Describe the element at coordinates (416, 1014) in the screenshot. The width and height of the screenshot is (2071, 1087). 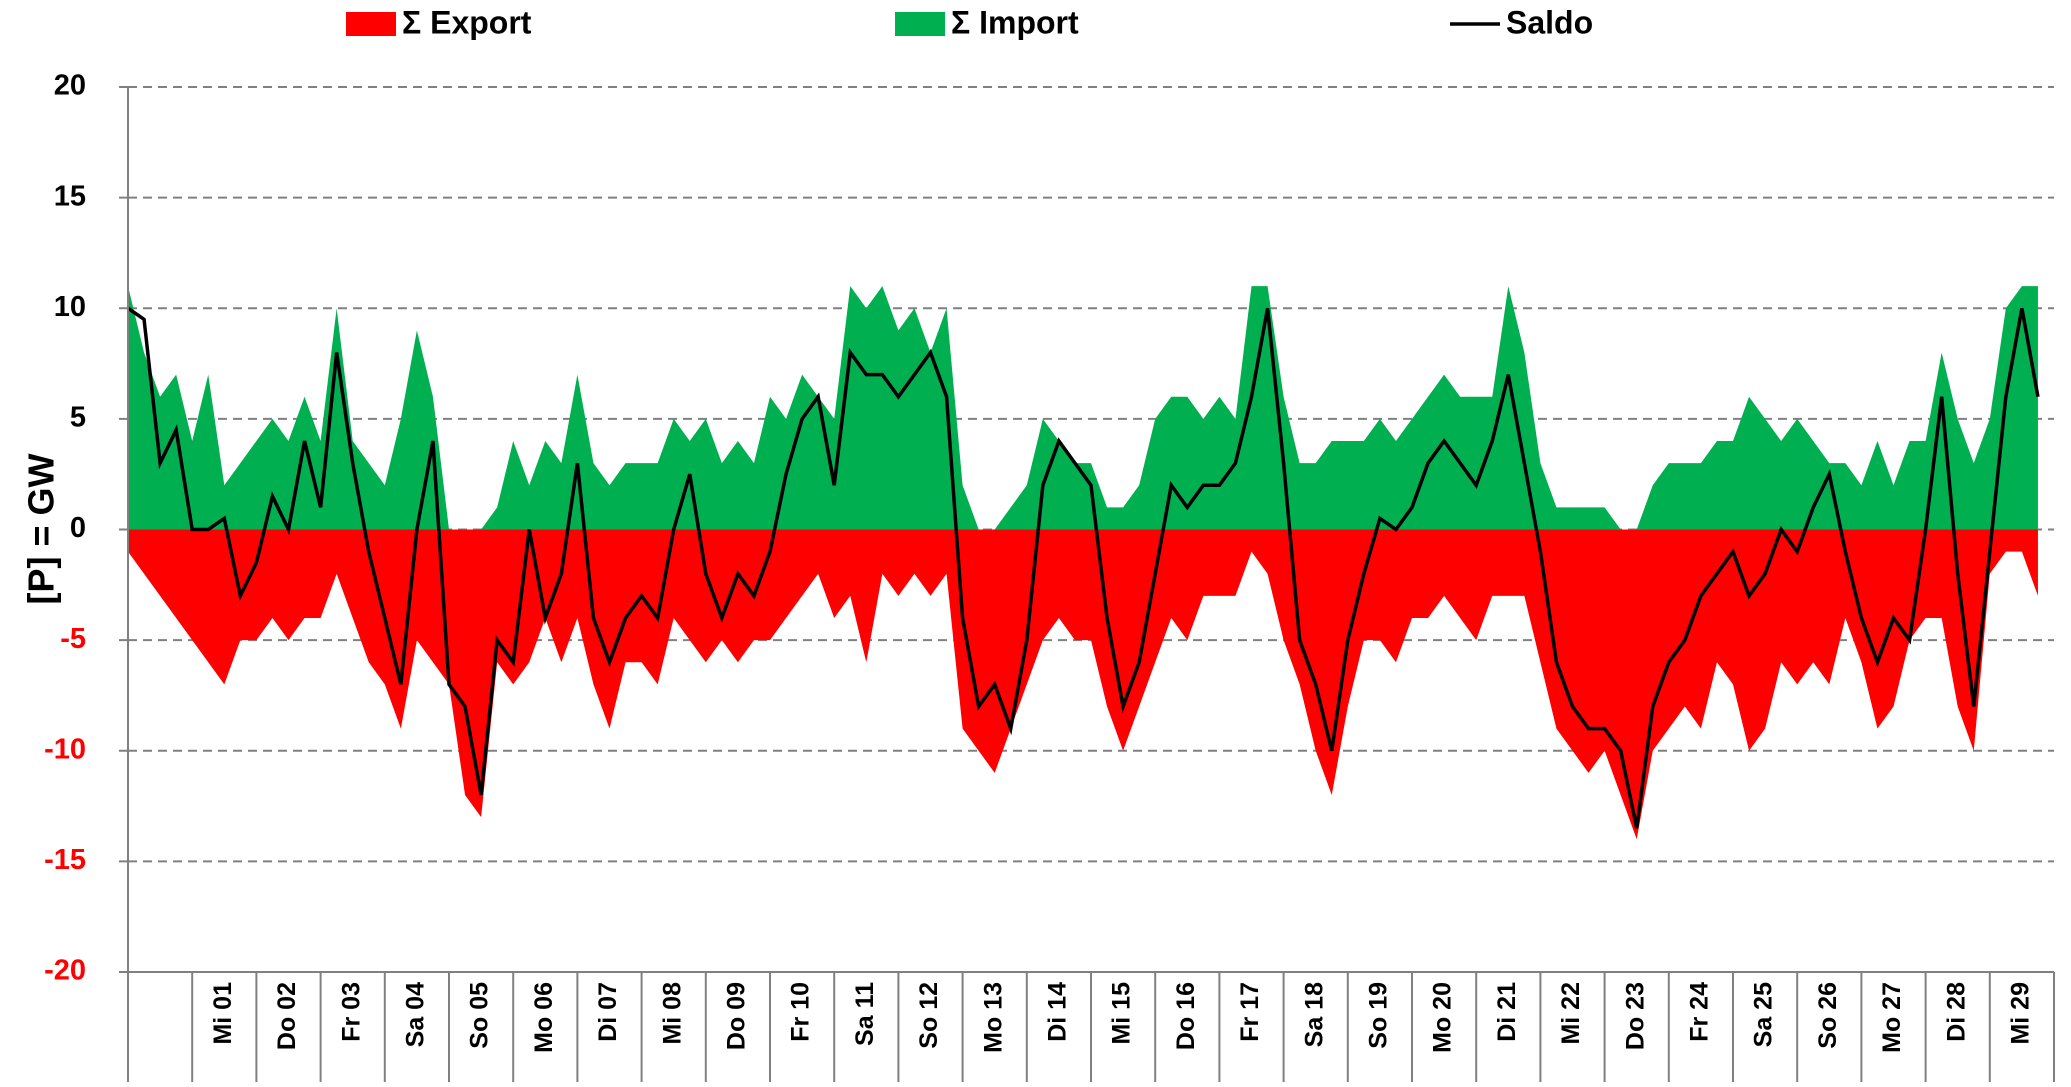
I see `x-tick-label: Sa 04` at that location.